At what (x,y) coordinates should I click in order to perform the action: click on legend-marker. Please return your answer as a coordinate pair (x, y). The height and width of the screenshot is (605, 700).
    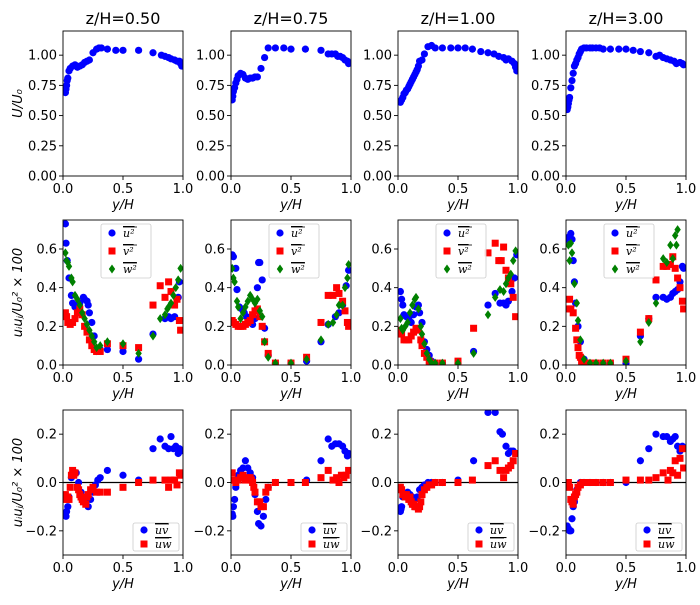
    Looking at the image, I should click on (112, 251).